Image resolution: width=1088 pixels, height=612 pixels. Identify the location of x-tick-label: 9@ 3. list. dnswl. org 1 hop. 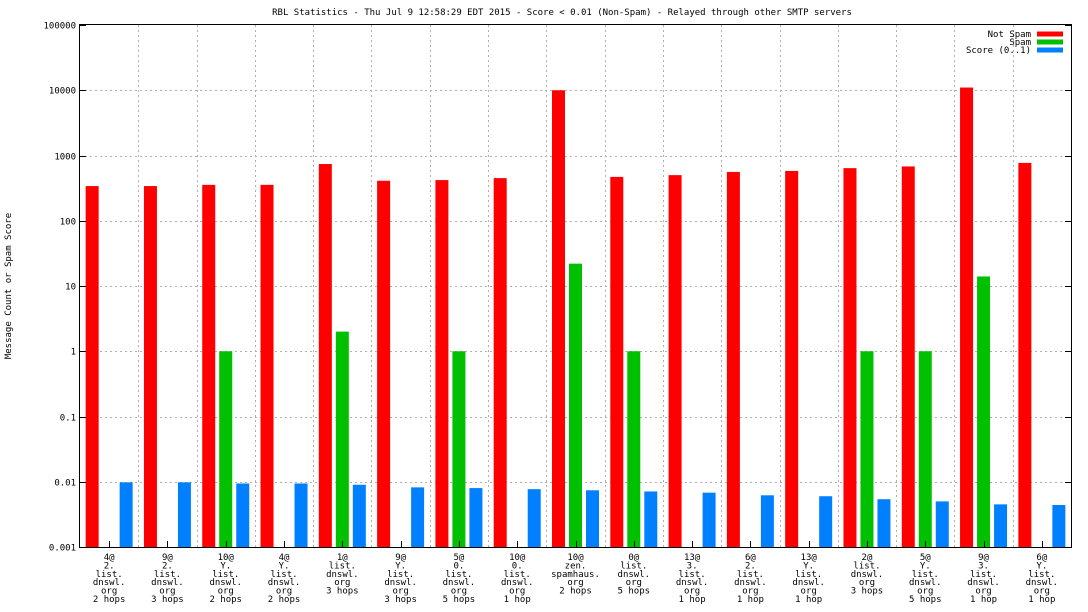
(983, 579).